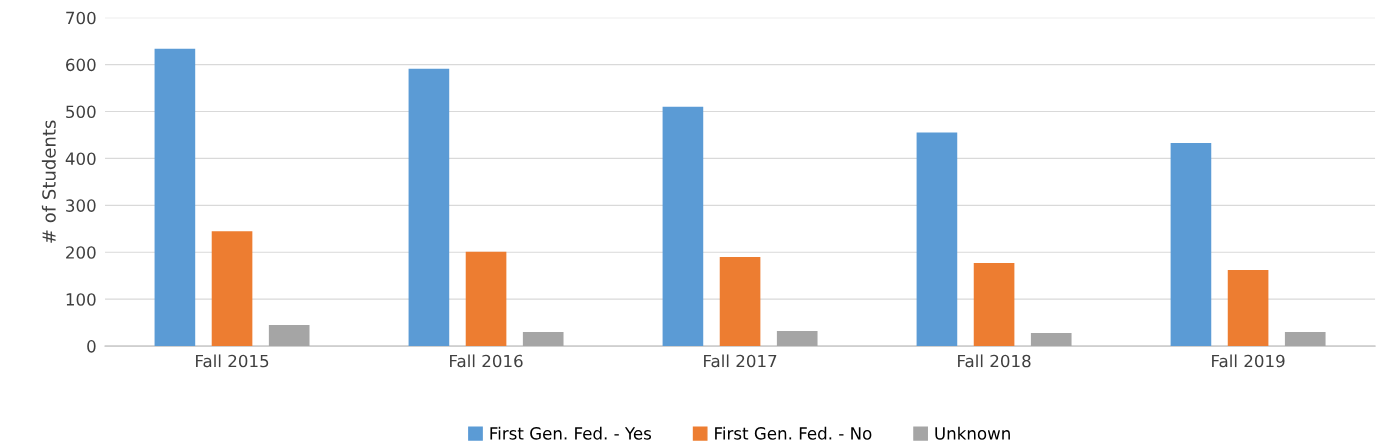 The image size is (1382, 442). Describe the element at coordinates (81, 205) in the screenshot. I see `y-tick-label: 300` at that location.